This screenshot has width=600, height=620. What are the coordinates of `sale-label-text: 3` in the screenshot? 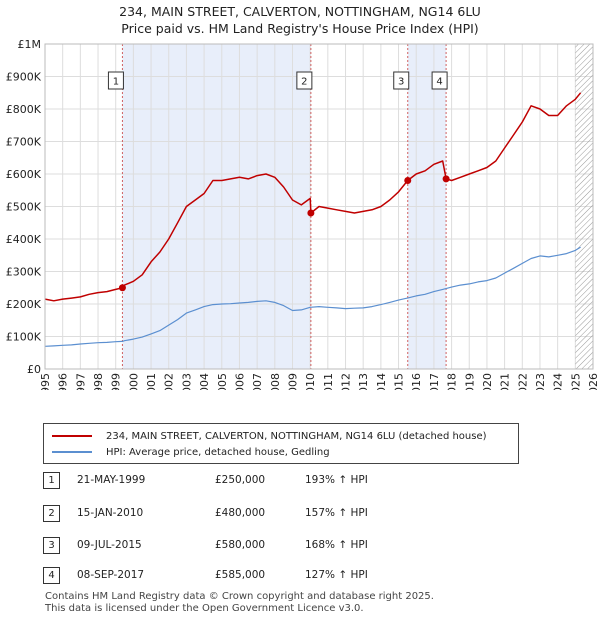 It's located at (401, 82).